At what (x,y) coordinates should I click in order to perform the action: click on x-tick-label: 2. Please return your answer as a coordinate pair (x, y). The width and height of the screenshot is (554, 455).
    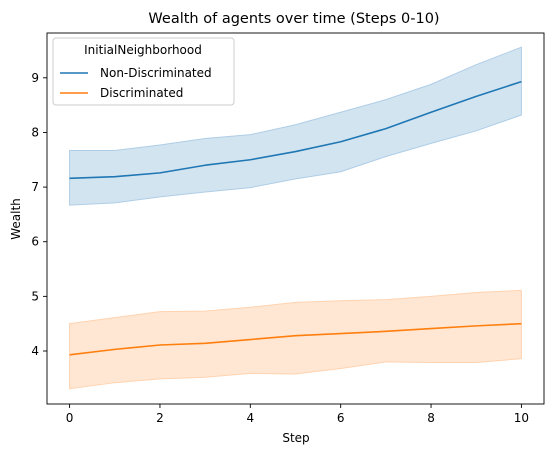
    Looking at the image, I should click on (160, 418).